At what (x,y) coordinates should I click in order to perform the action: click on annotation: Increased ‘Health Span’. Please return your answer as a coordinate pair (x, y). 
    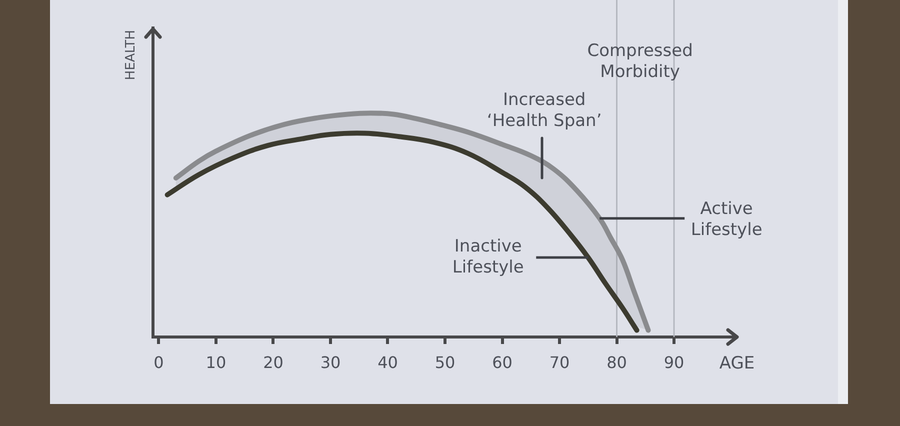
    Looking at the image, I should click on (544, 110).